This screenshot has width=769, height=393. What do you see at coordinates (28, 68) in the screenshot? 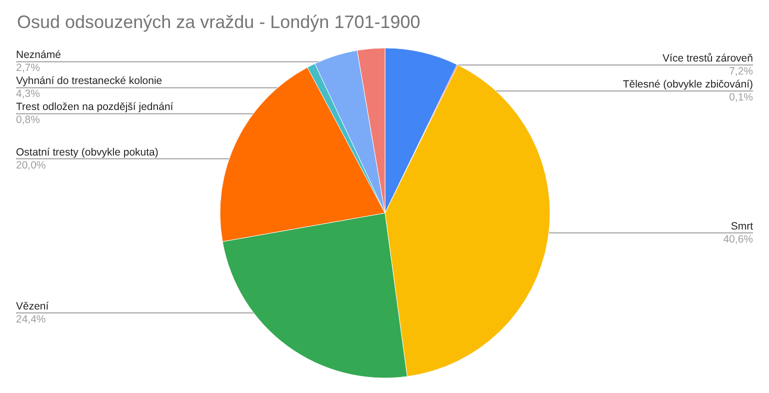
I see `data-label: 2,7%` at bounding box center [28, 68].